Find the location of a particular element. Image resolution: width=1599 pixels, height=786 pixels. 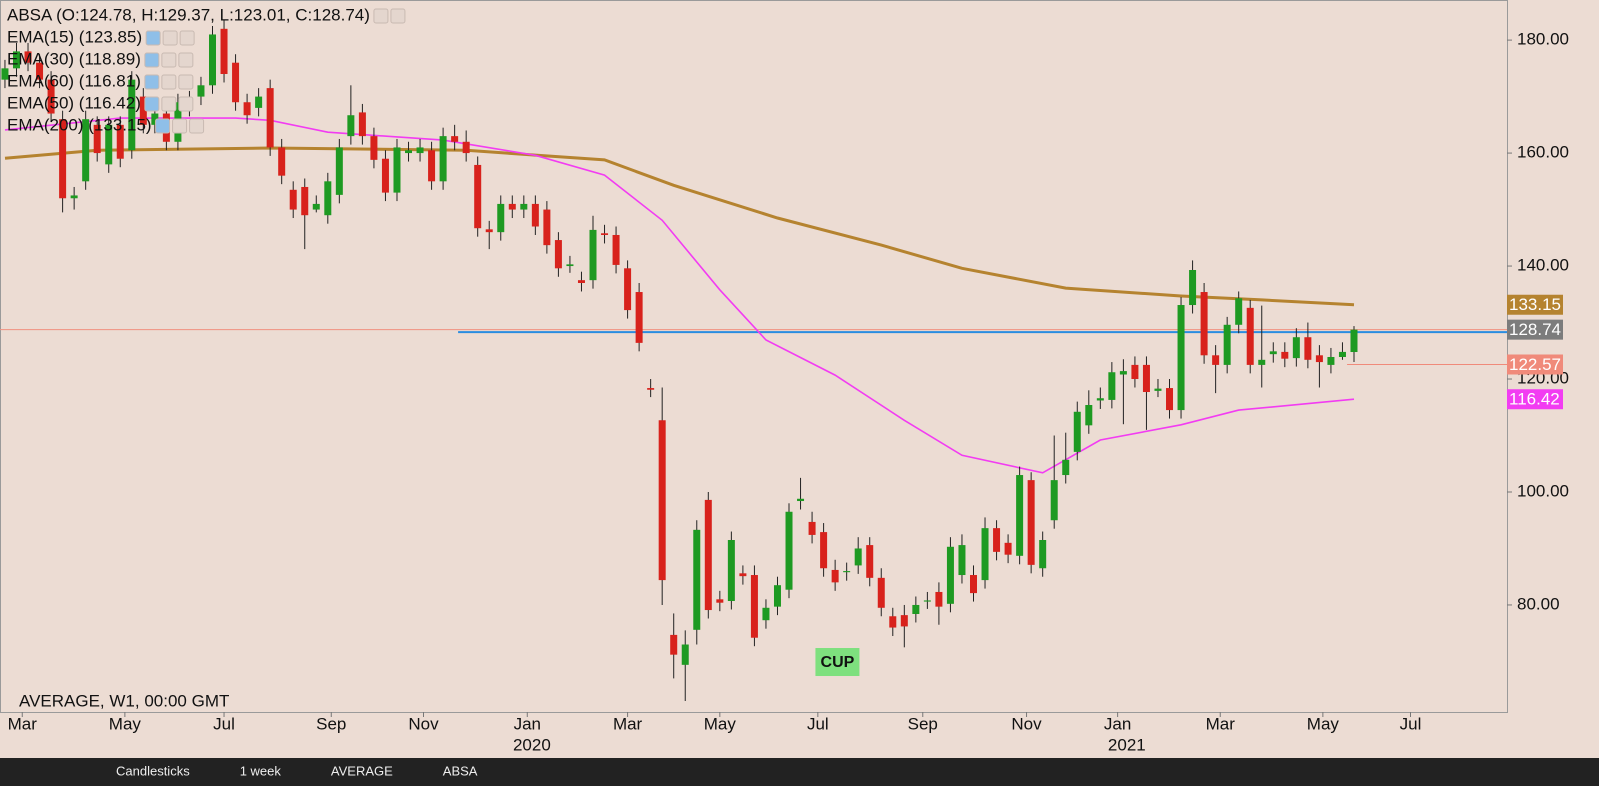

x-tick-label: Nov is located at coordinates (423, 723).